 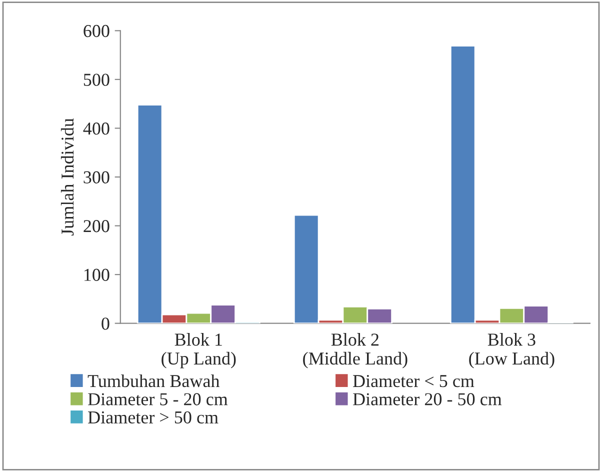 What do you see at coordinates (97, 274) in the screenshot?
I see `y-tick-label: 100` at bounding box center [97, 274].